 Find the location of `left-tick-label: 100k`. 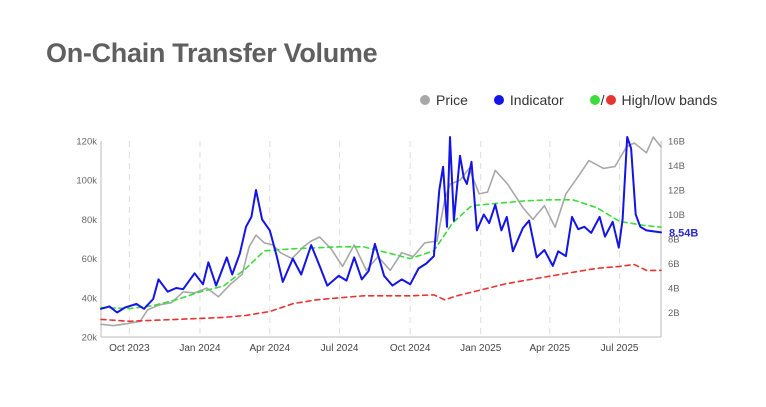

left-tick-label: 100k is located at coordinates (86, 181).